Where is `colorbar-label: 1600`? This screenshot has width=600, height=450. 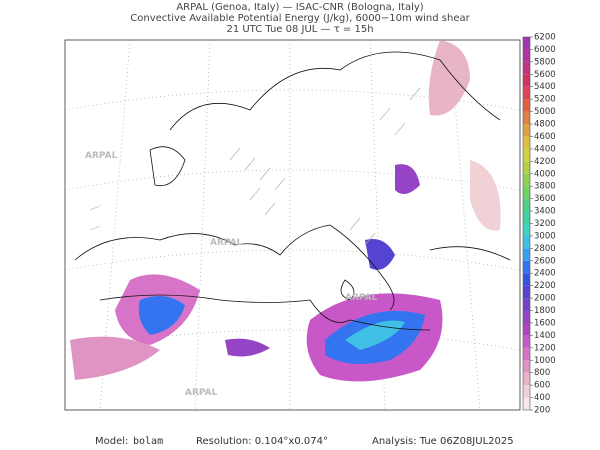 colorbar-label: 1600 is located at coordinates (545, 323).